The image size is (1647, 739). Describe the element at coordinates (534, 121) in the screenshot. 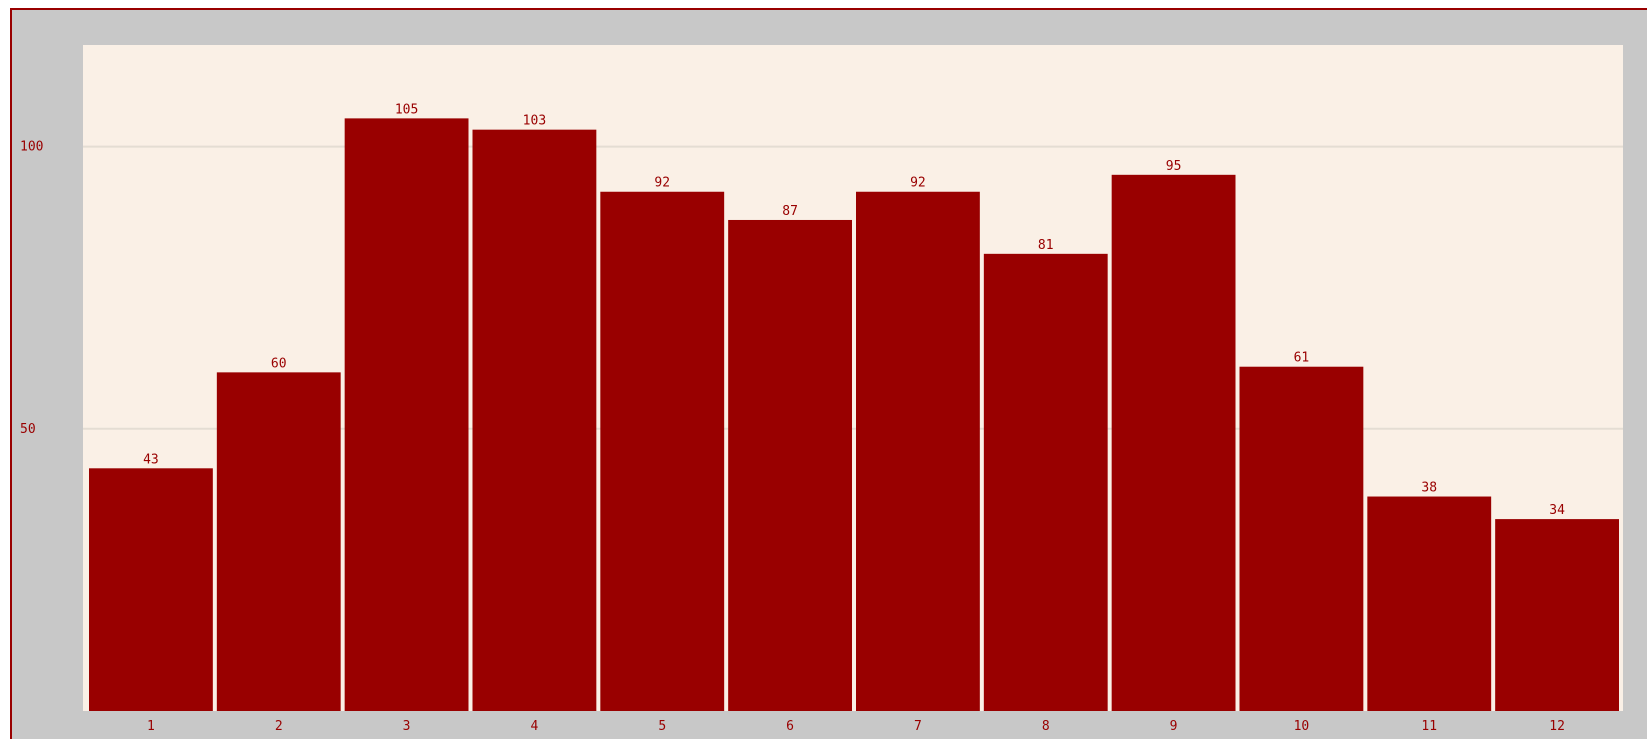

I see `data-label: 103` at that location.